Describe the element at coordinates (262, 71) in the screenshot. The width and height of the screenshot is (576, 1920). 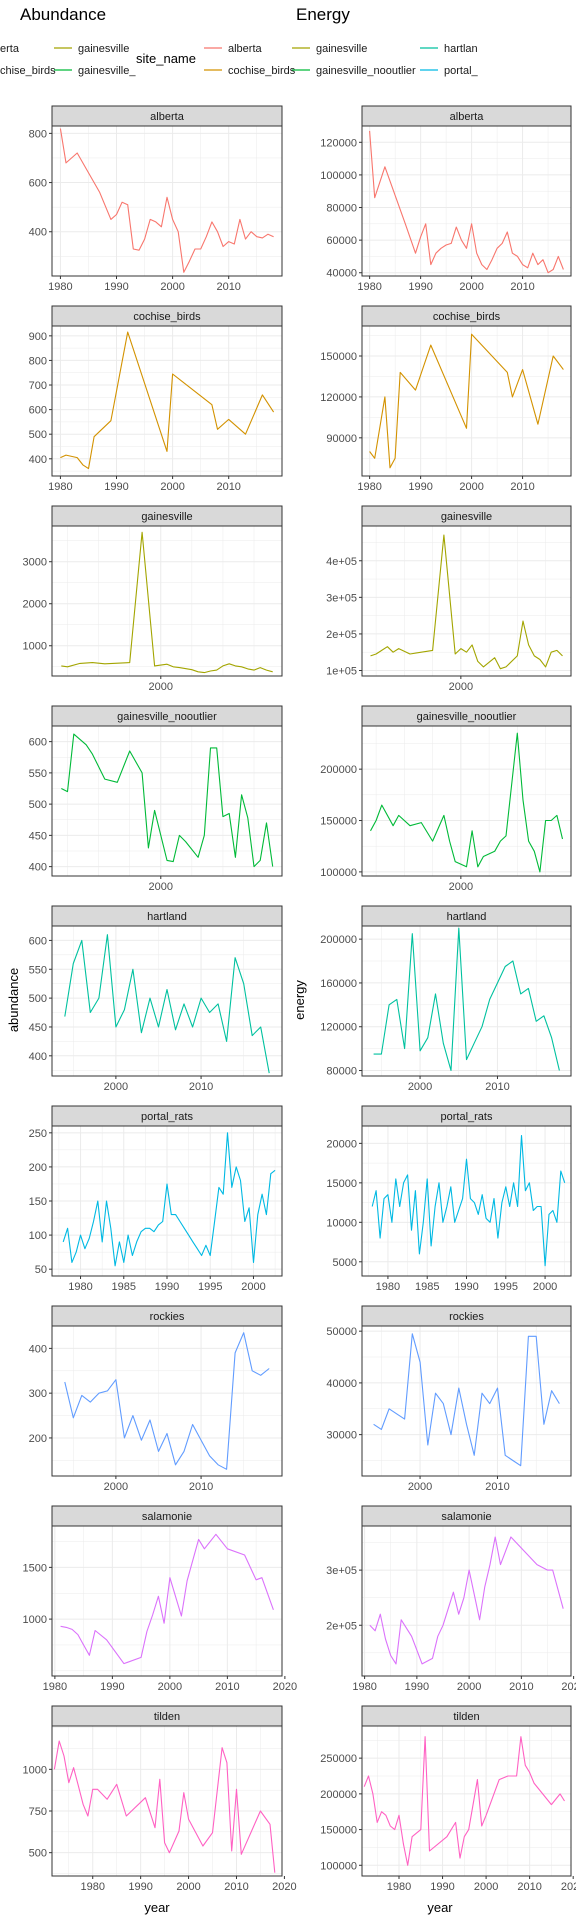
I see `legend-label-cochise_birds: cochise_birds` at that location.